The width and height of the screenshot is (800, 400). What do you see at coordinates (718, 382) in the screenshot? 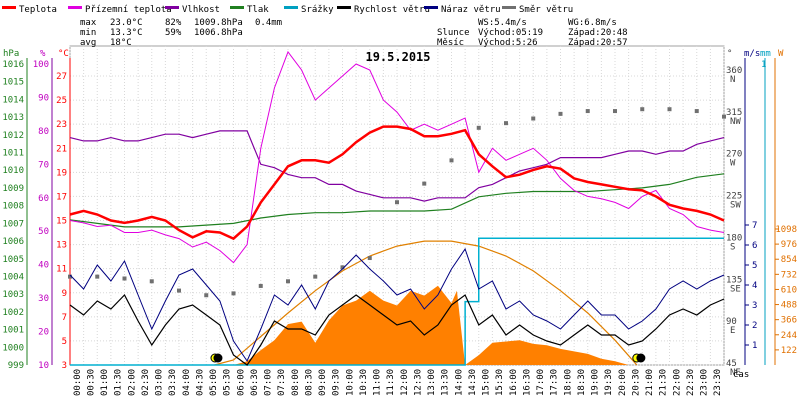
I see `time-tick-label: 23:30` at bounding box center [718, 382].